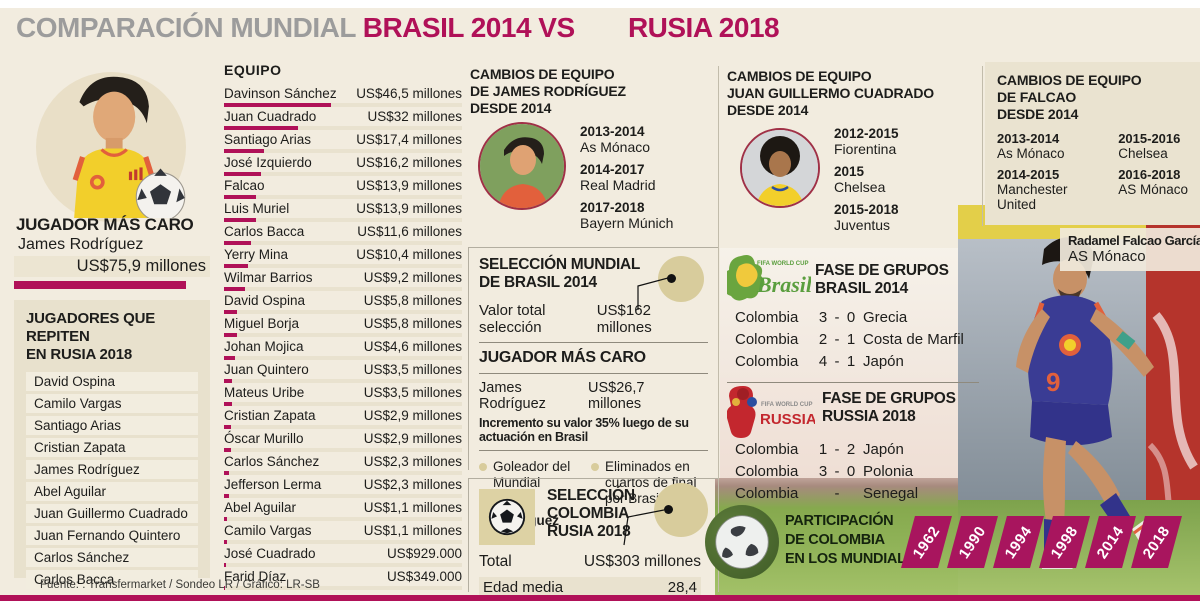 This screenshot has height=606, width=1200. I want to click on russia-logo-name: RUSSIA 2018, so click(787, 419).